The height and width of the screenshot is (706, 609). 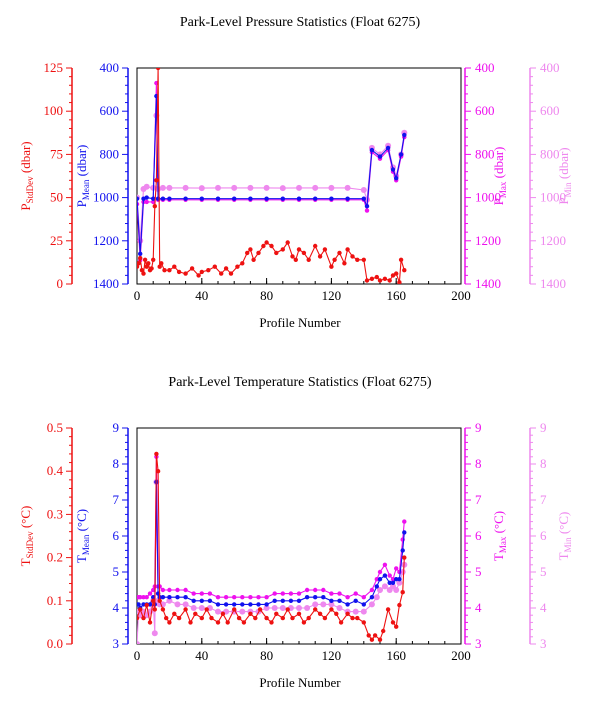 I want to click on y-tick-label: 800, so click(x=110, y=153).